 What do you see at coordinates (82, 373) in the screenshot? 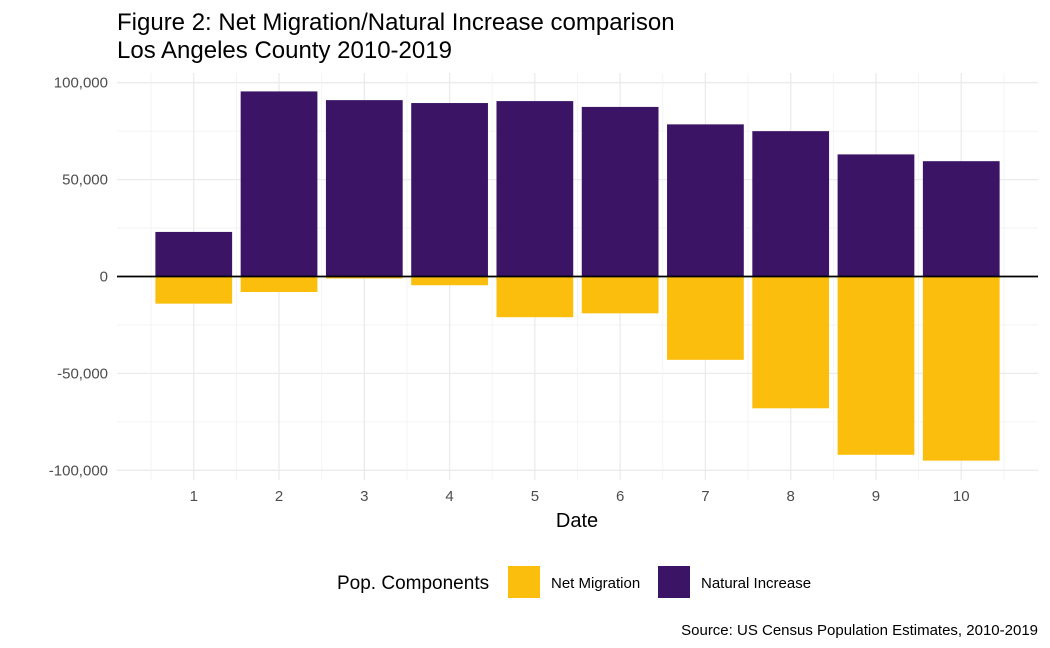
I see `y-tick-label: -50,000` at bounding box center [82, 373].